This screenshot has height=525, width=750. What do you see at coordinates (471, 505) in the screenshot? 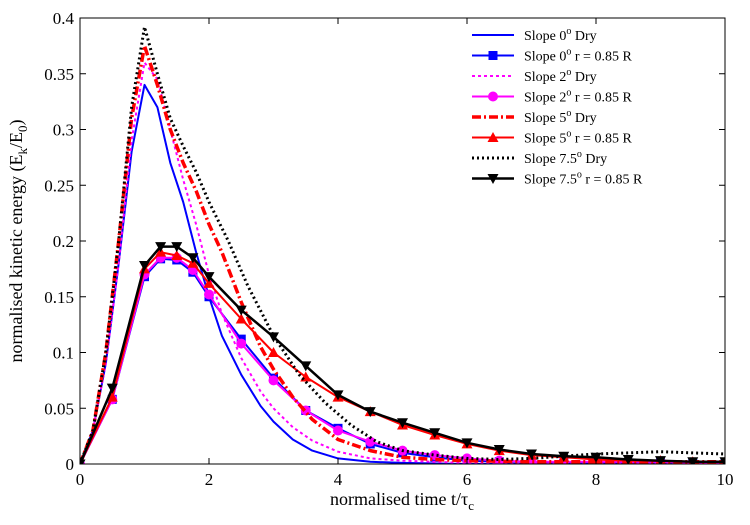
I see `x-axis-title-subscript: c` at bounding box center [471, 505].